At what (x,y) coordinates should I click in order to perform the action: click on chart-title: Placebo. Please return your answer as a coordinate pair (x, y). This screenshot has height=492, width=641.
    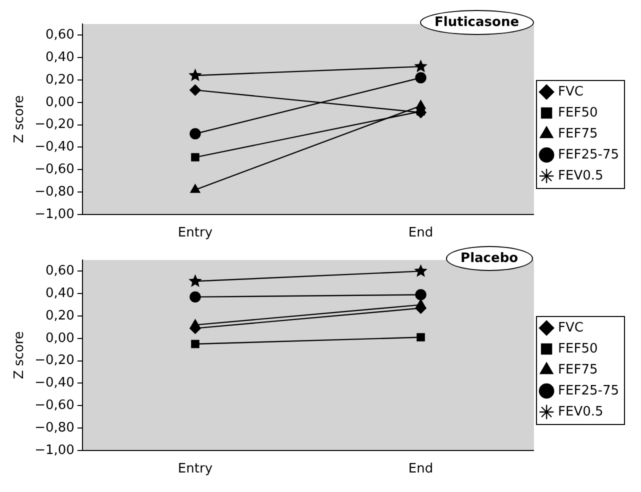
    Looking at the image, I should click on (490, 258).